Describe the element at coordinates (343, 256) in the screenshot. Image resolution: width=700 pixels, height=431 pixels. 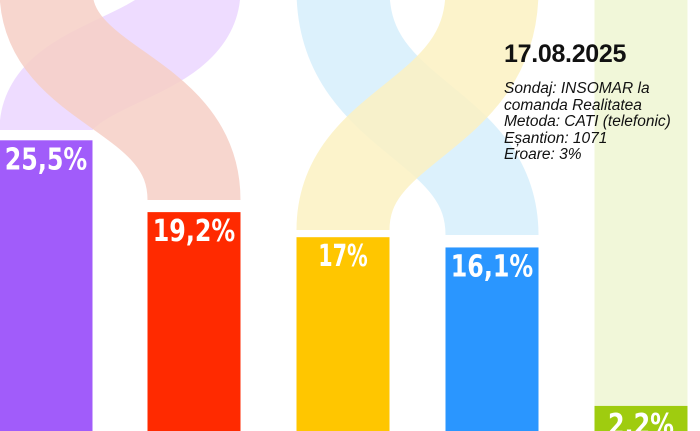
I see `bar-value-label-2: 17%` at that location.